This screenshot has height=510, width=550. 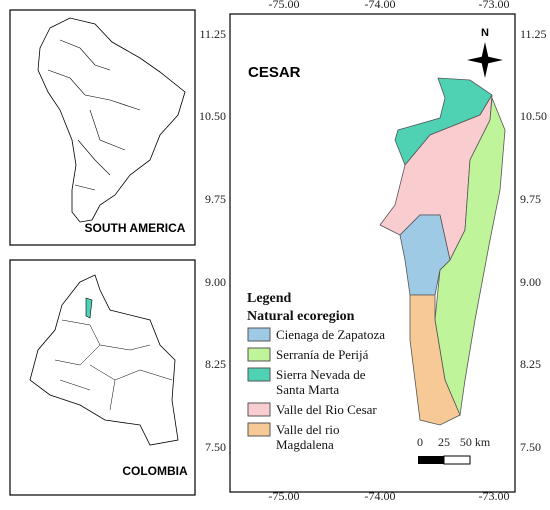 What do you see at coordinates (321, 374) in the screenshot?
I see `legend-label: Sierra Nevada de` at bounding box center [321, 374].